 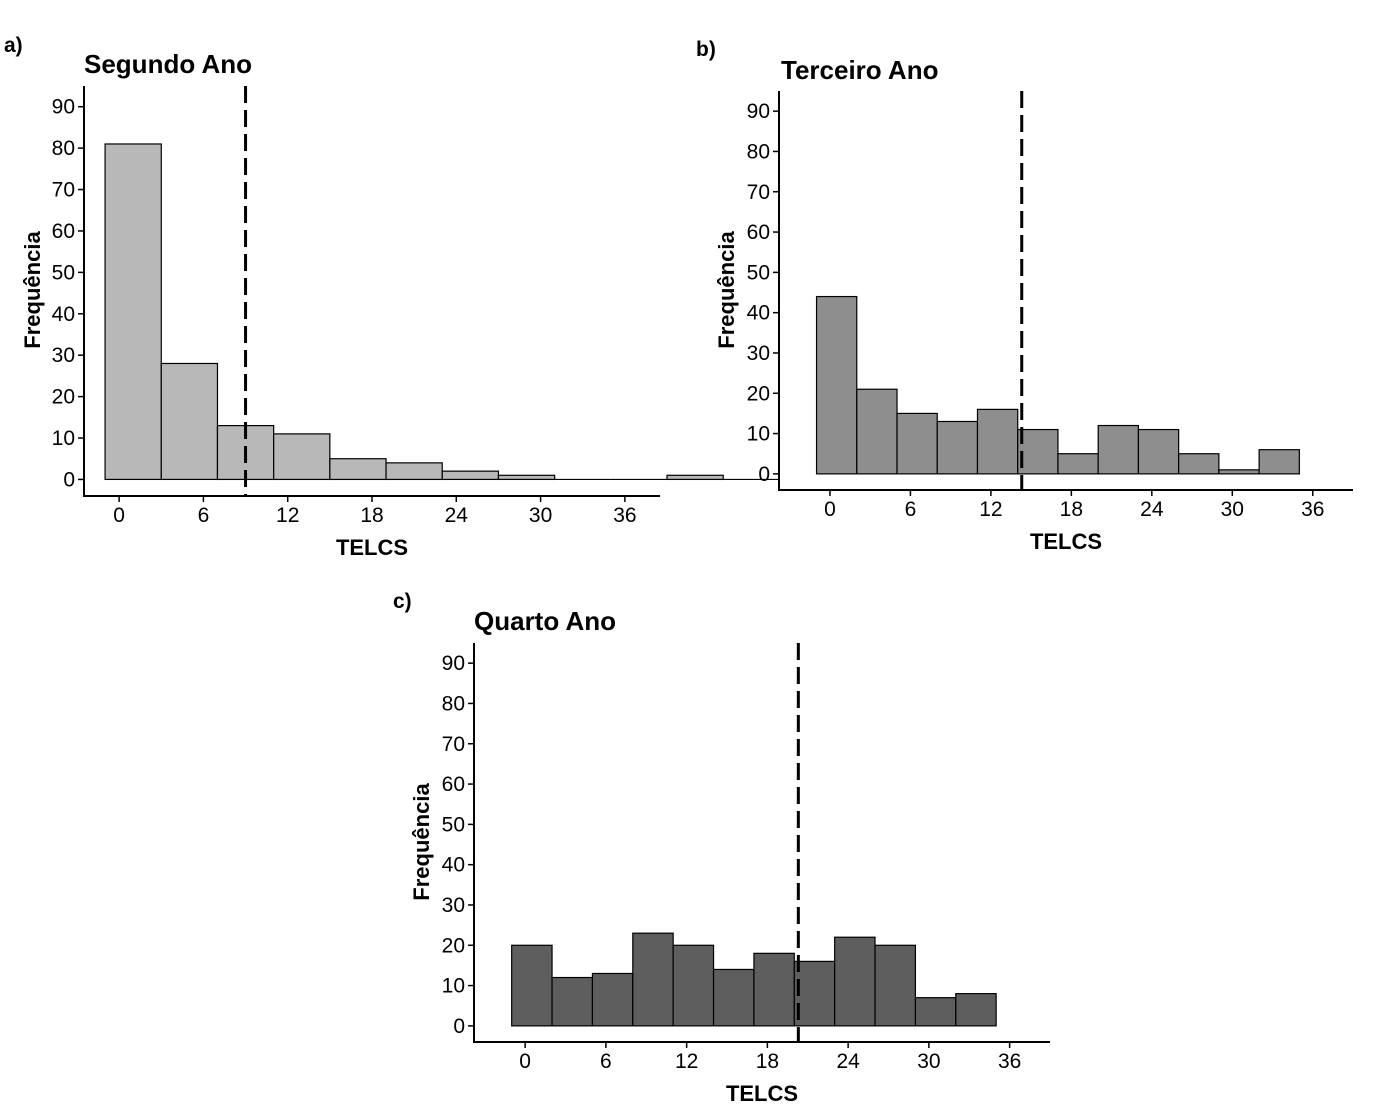 What do you see at coordinates (859, 70) in the screenshot?
I see `chart-title: Terceiro Ano` at bounding box center [859, 70].